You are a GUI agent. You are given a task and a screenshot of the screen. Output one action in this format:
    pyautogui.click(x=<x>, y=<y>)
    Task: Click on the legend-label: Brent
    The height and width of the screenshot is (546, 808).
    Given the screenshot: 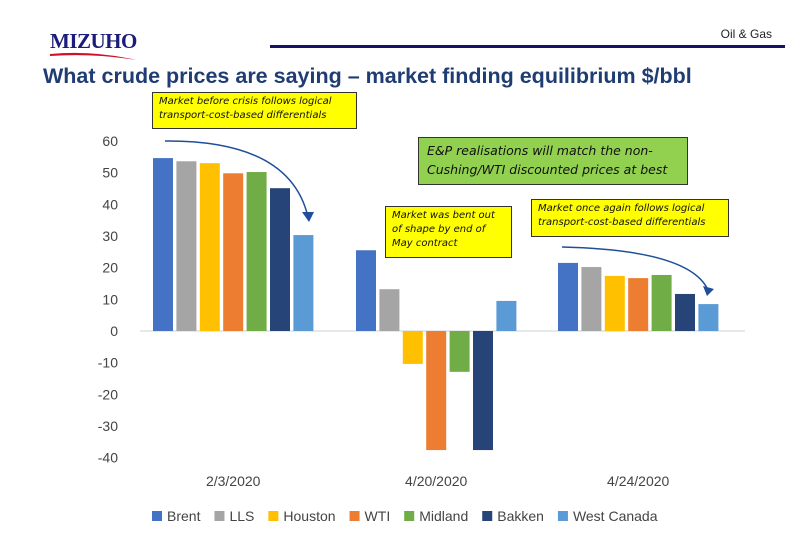 What is the action you would take?
    pyautogui.click(x=184, y=516)
    